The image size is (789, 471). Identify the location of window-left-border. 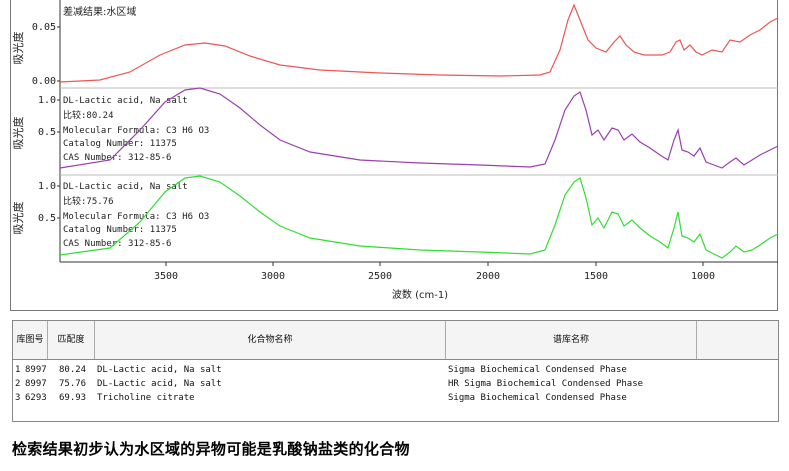
(10, 155).